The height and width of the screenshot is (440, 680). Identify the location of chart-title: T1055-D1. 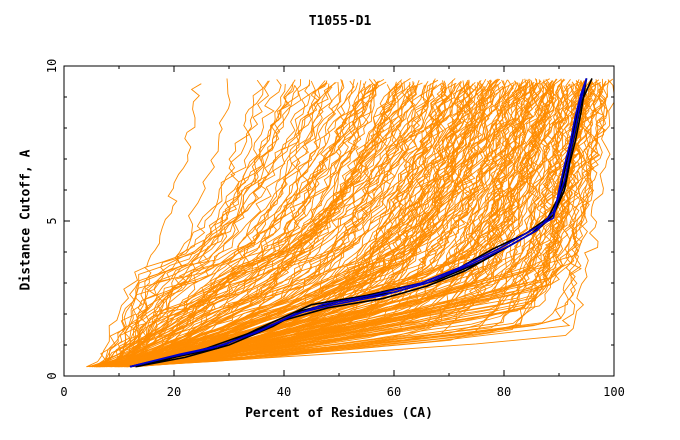
(340, 21).